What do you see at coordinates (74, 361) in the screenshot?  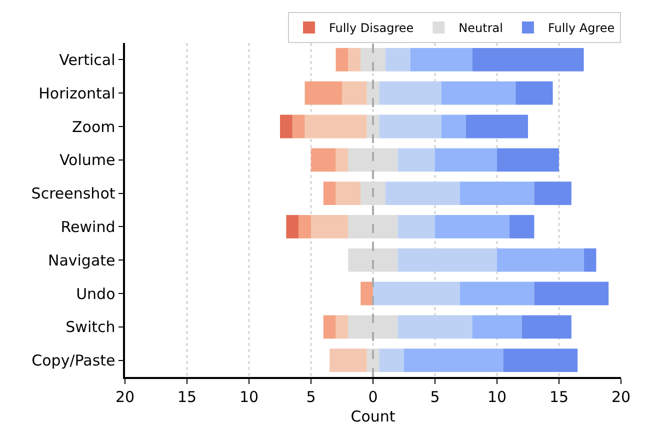 I see `y-tick-label: Copy/Paste` at bounding box center [74, 361].